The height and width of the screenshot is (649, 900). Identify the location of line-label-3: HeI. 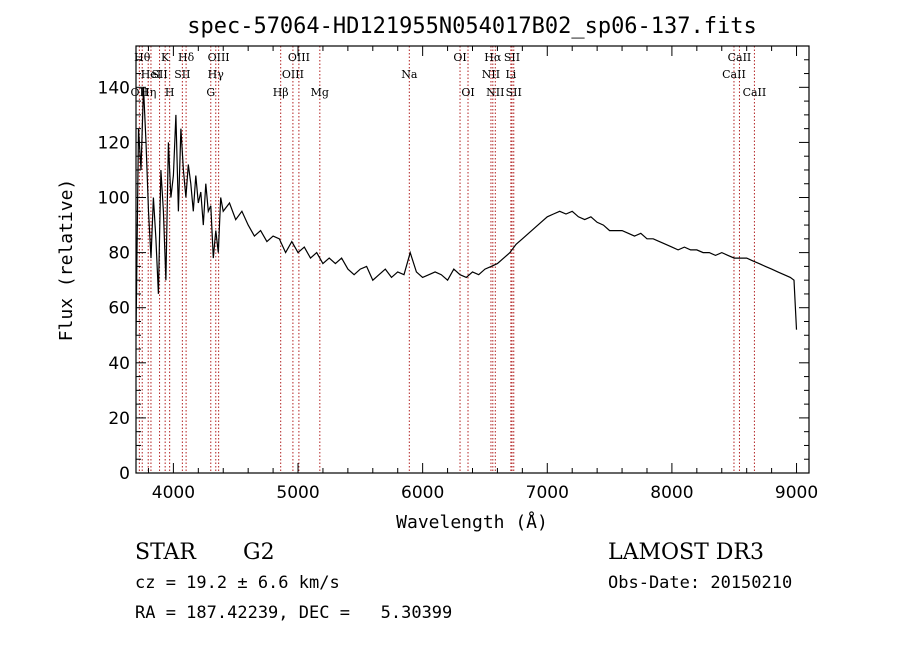
(151, 74).